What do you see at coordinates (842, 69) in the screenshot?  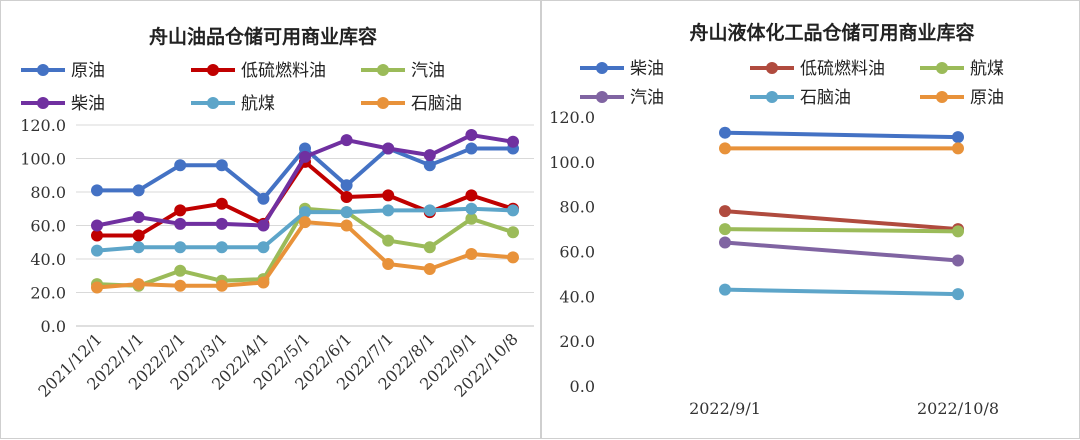 I see `legend-label: 低硫燃料油` at bounding box center [842, 69].